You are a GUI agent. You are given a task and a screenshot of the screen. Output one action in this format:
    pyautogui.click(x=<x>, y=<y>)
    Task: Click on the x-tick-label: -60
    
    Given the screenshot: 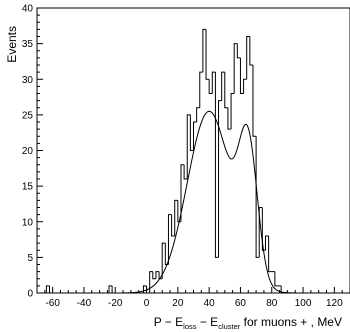 What is the action you would take?
    pyautogui.click(x=52, y=303)
    